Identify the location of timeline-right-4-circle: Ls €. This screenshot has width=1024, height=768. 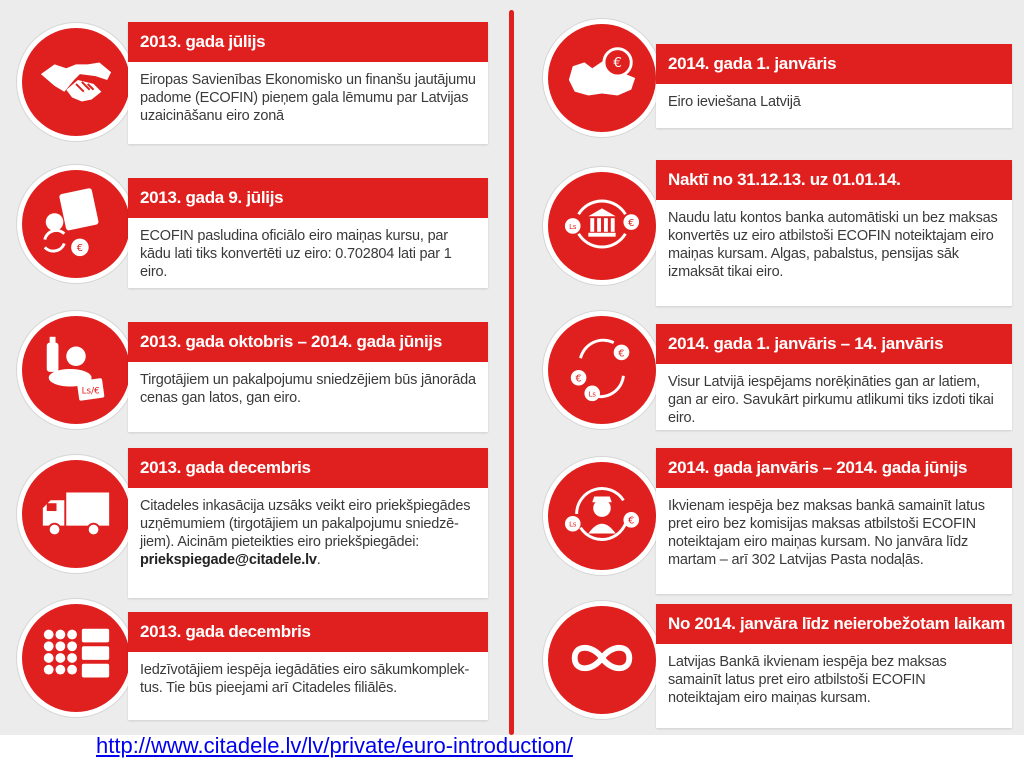
(602, 516).